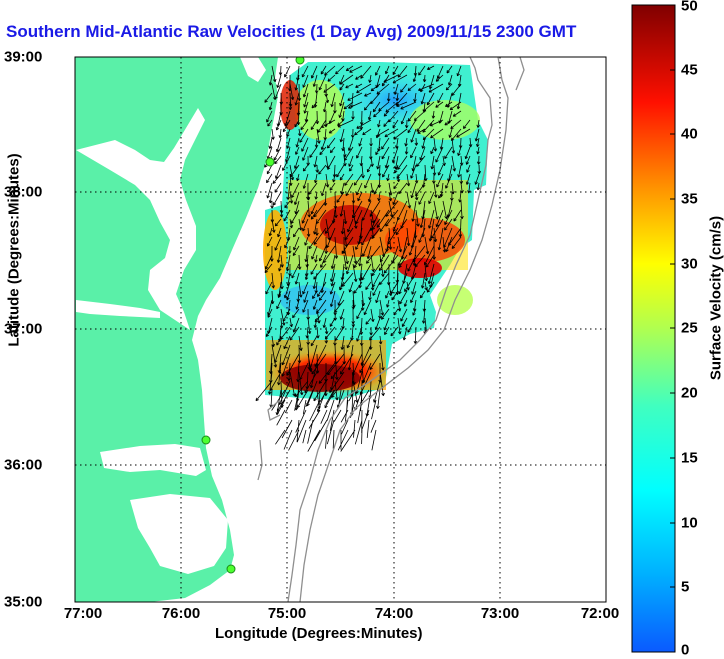 The image size is (724, 659). What do you see at coordinates (319, 633) in the screenshot?
I see `x-axis-label: Longitude (Degrees:Minutes)` at bounding box center [319, 633].